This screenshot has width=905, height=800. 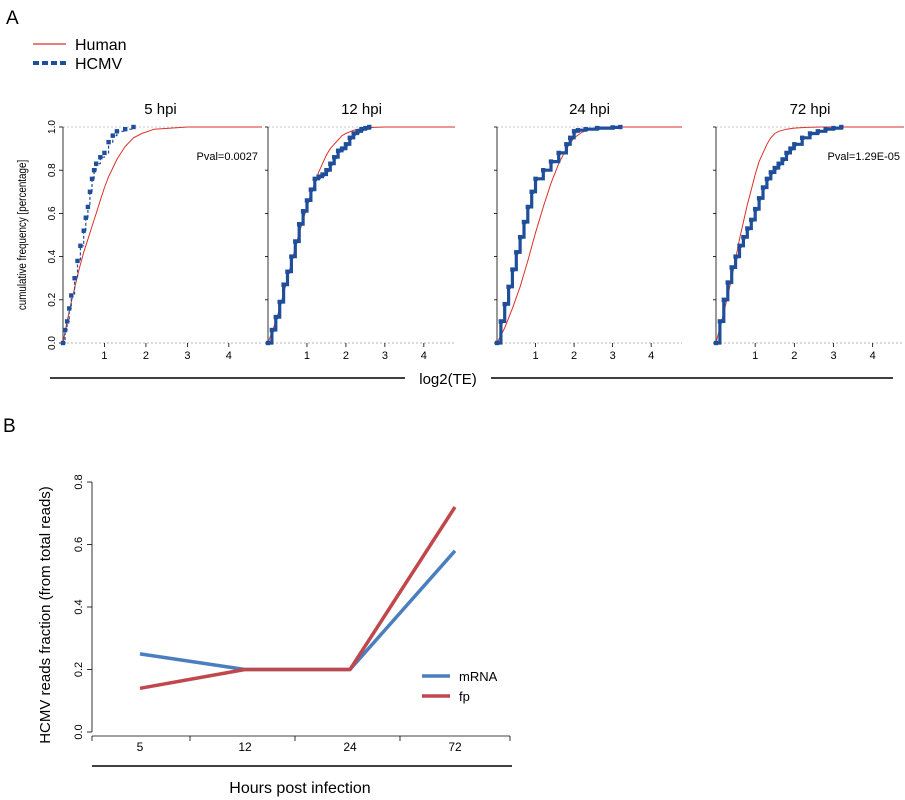 I want to click on subplot-title: 5 hpi, so click(x=160, y=109).